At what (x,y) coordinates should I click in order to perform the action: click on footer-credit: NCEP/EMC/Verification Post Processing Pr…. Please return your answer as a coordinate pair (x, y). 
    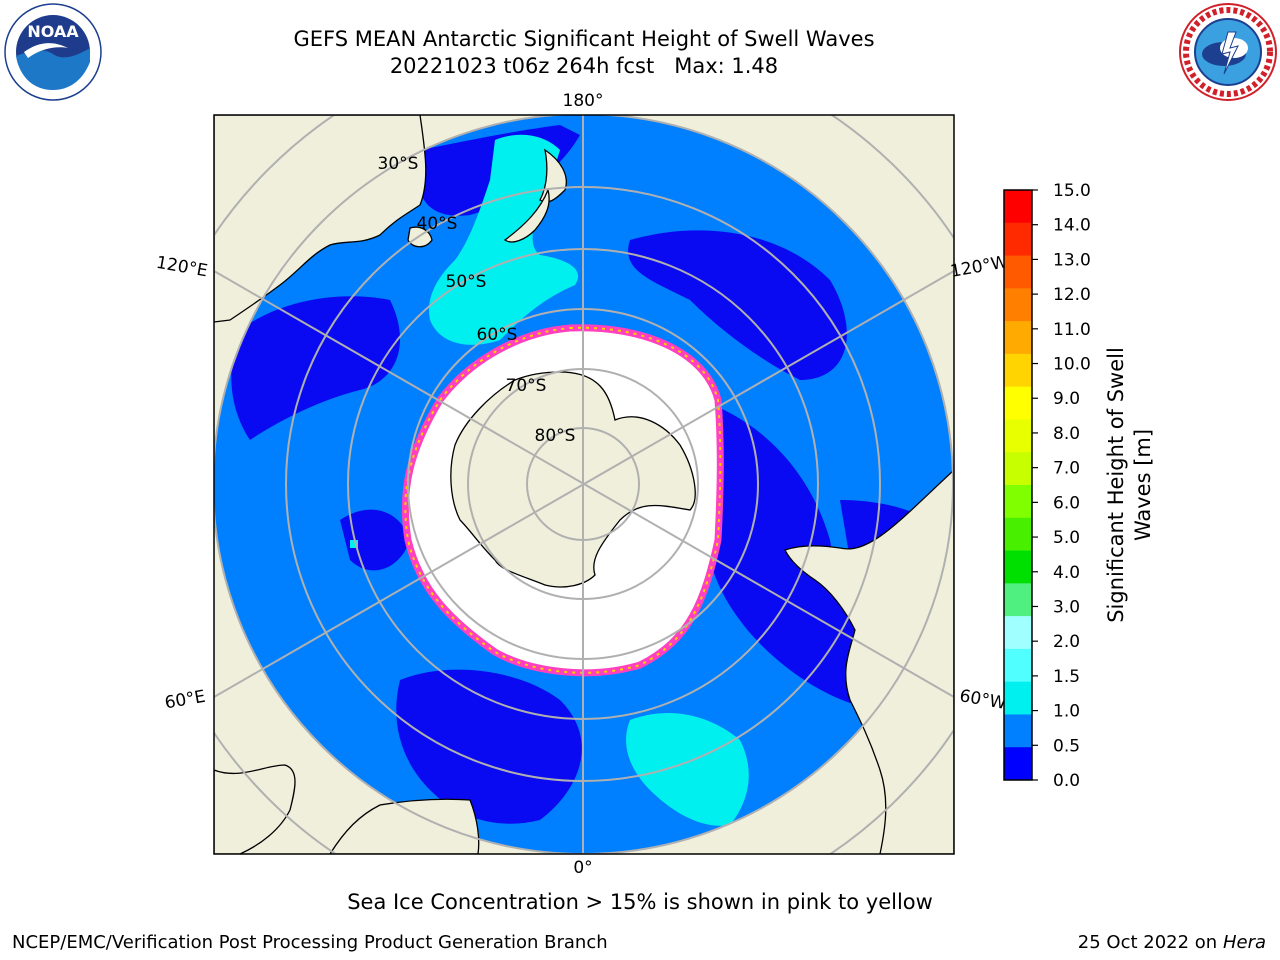
    Looking at the image, I should click on (310, 942).